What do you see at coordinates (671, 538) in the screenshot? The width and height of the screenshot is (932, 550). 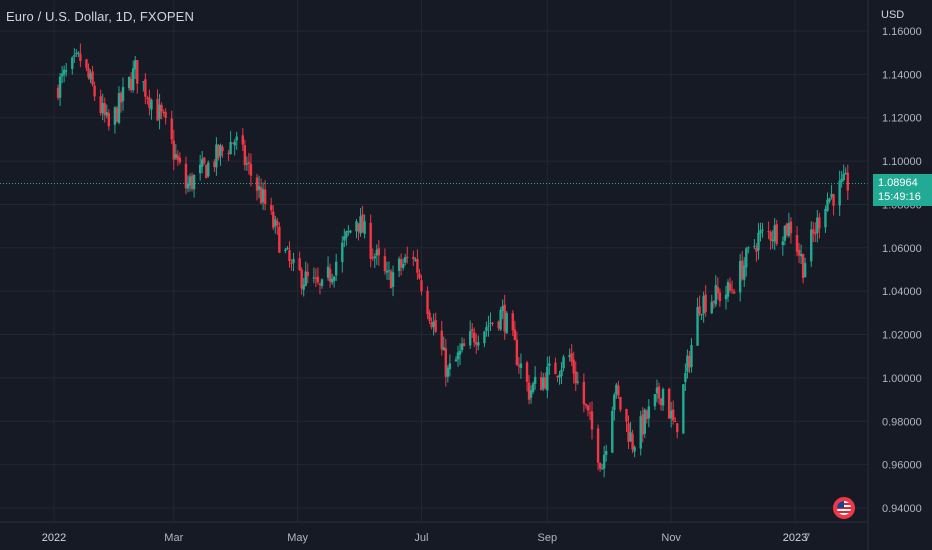 I see `x-tick-label: Nov` at bounding box center [671, 538].